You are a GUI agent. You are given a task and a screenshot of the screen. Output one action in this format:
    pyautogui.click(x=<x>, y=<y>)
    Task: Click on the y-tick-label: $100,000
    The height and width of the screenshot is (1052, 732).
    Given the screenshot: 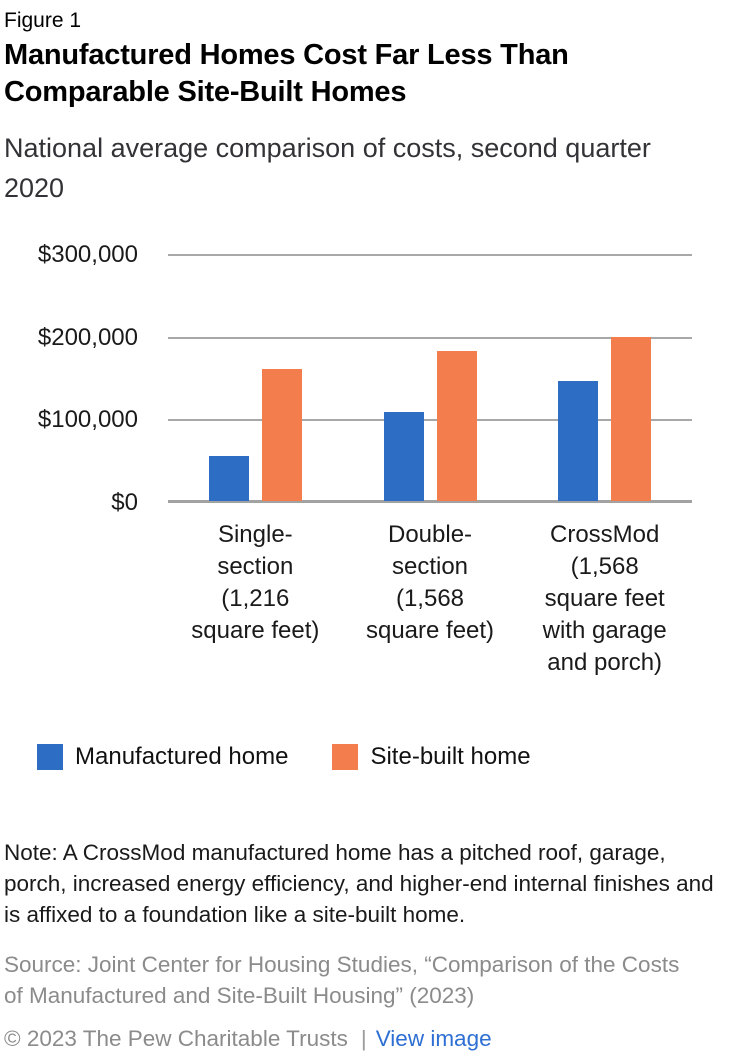 What is the action you would take?
    pyautogui.click(x=87, y=420)
    